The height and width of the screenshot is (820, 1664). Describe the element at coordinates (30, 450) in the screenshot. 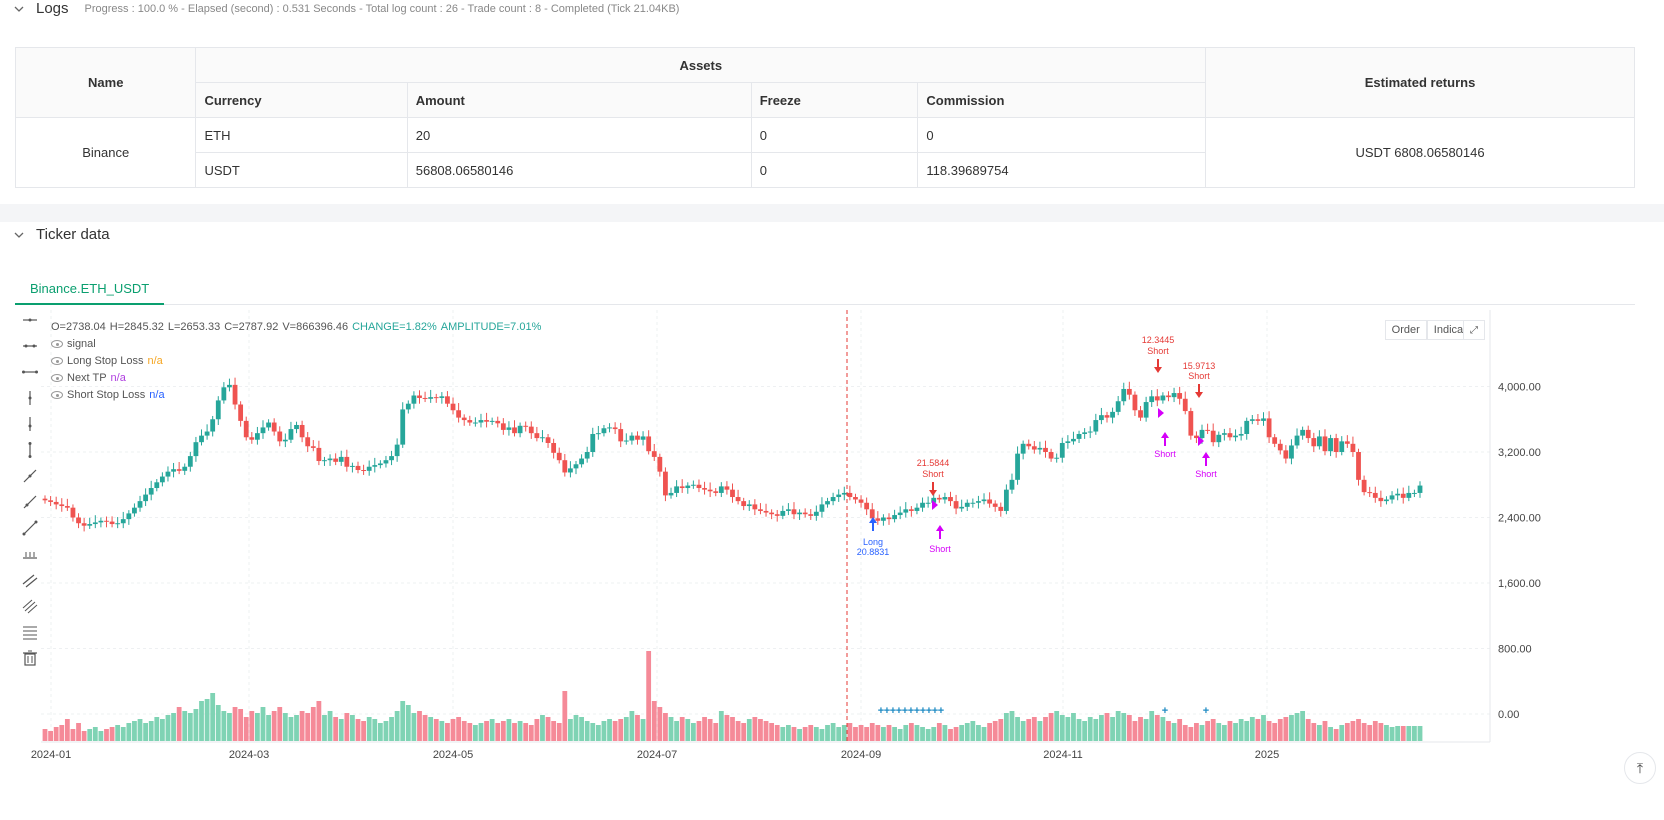

I see `vertical-segment-icon` at that location.